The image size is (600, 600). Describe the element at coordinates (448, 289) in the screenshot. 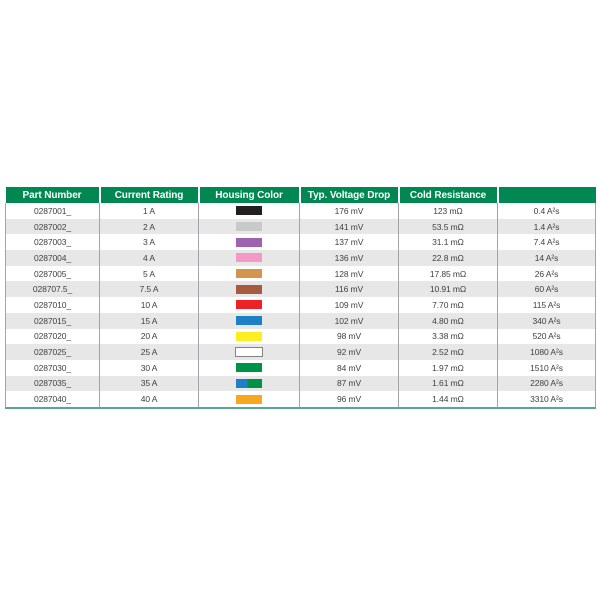

I see `cold-resistance-cell: 10.91 mΩ` at that location.